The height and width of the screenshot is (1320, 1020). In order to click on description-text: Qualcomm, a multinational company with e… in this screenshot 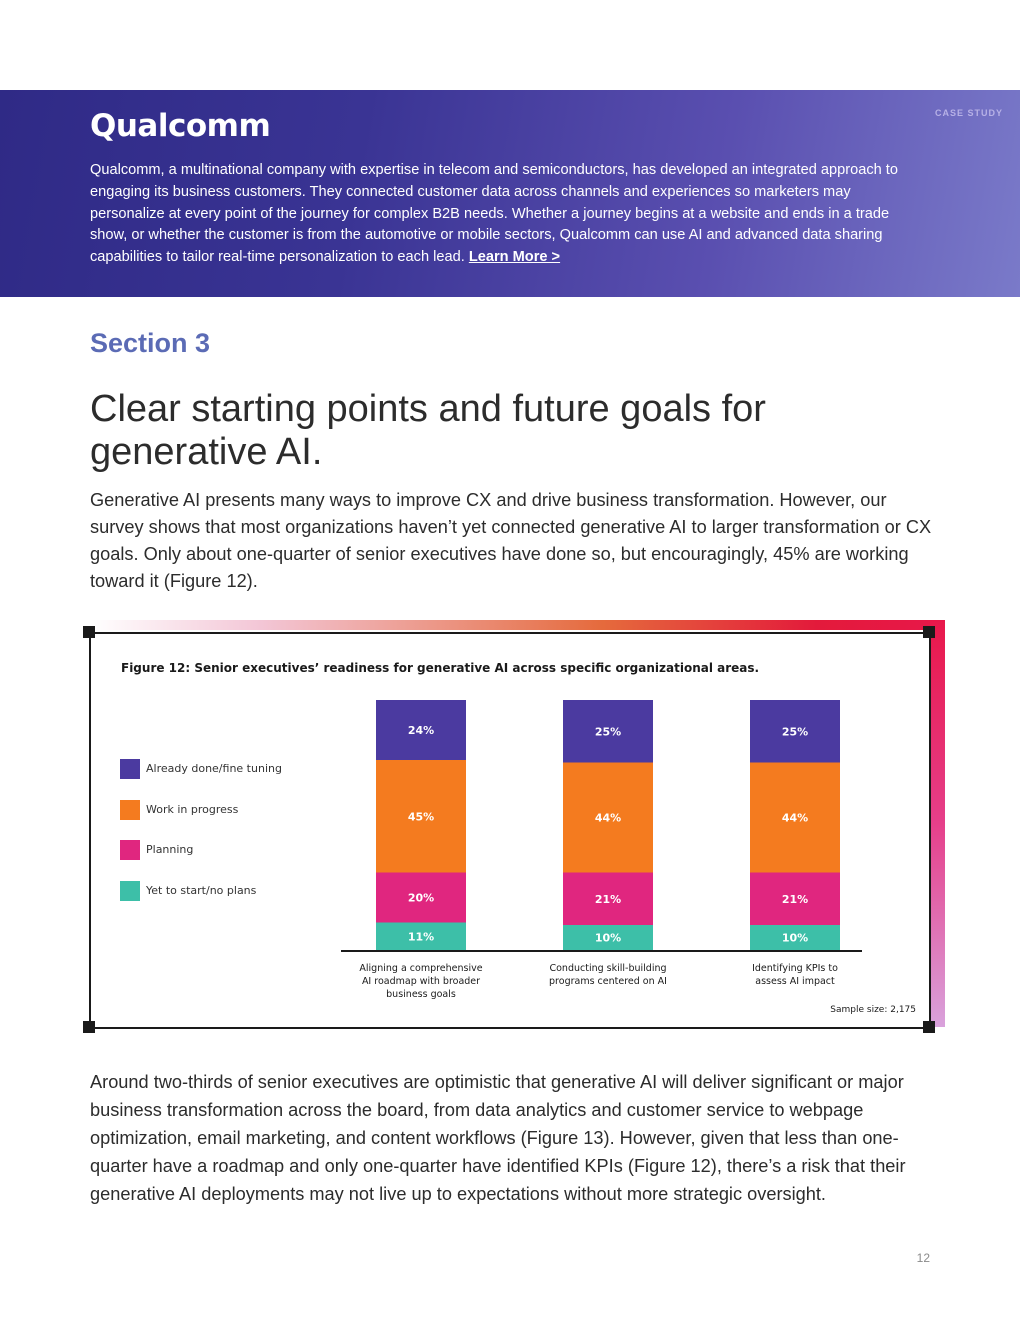, I will do `click(494, 214)`.